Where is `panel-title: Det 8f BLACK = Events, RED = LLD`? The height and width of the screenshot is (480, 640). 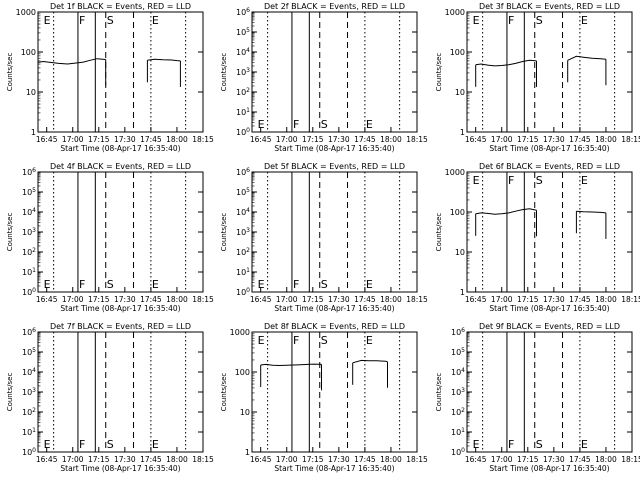
panel-title: Det 8f BLACK = Events, RED = LLD is located at coordinates (334, 326).